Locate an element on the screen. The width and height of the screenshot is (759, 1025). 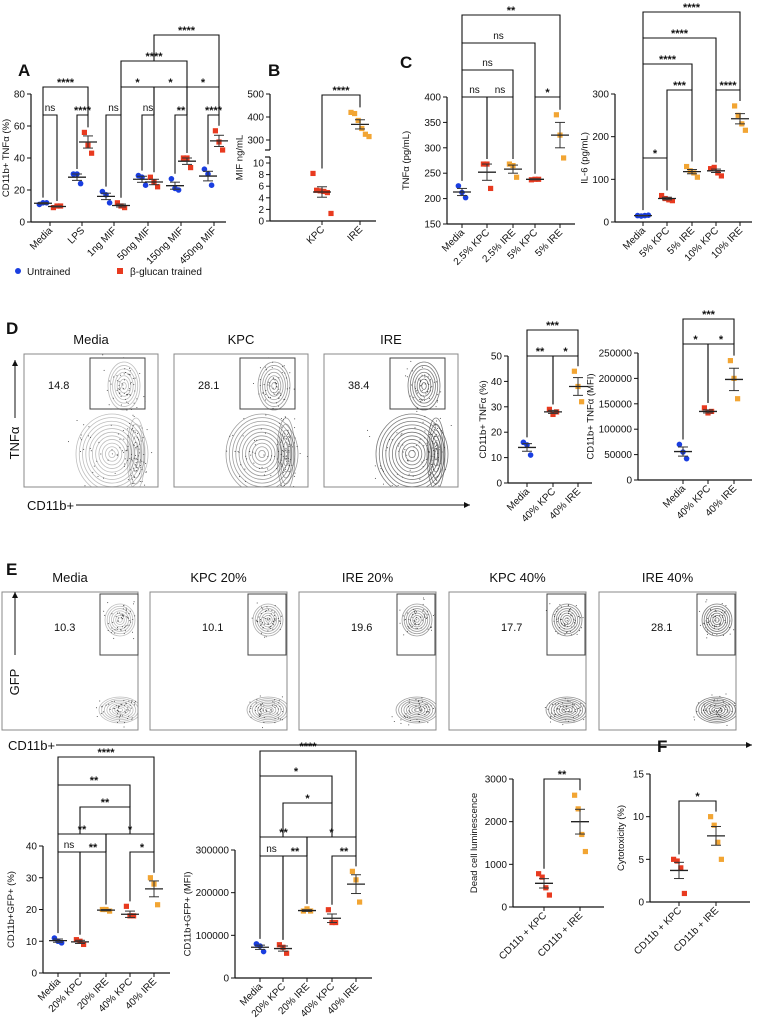
y-axis-label: Cytotoxicity (%) is located at coordinates (621, 838).